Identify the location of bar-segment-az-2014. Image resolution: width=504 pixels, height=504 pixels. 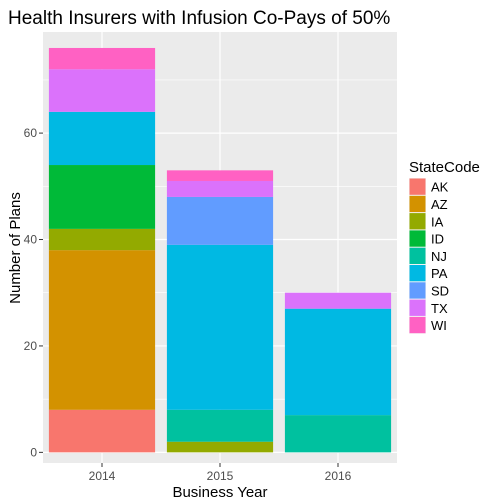
(102, 330).